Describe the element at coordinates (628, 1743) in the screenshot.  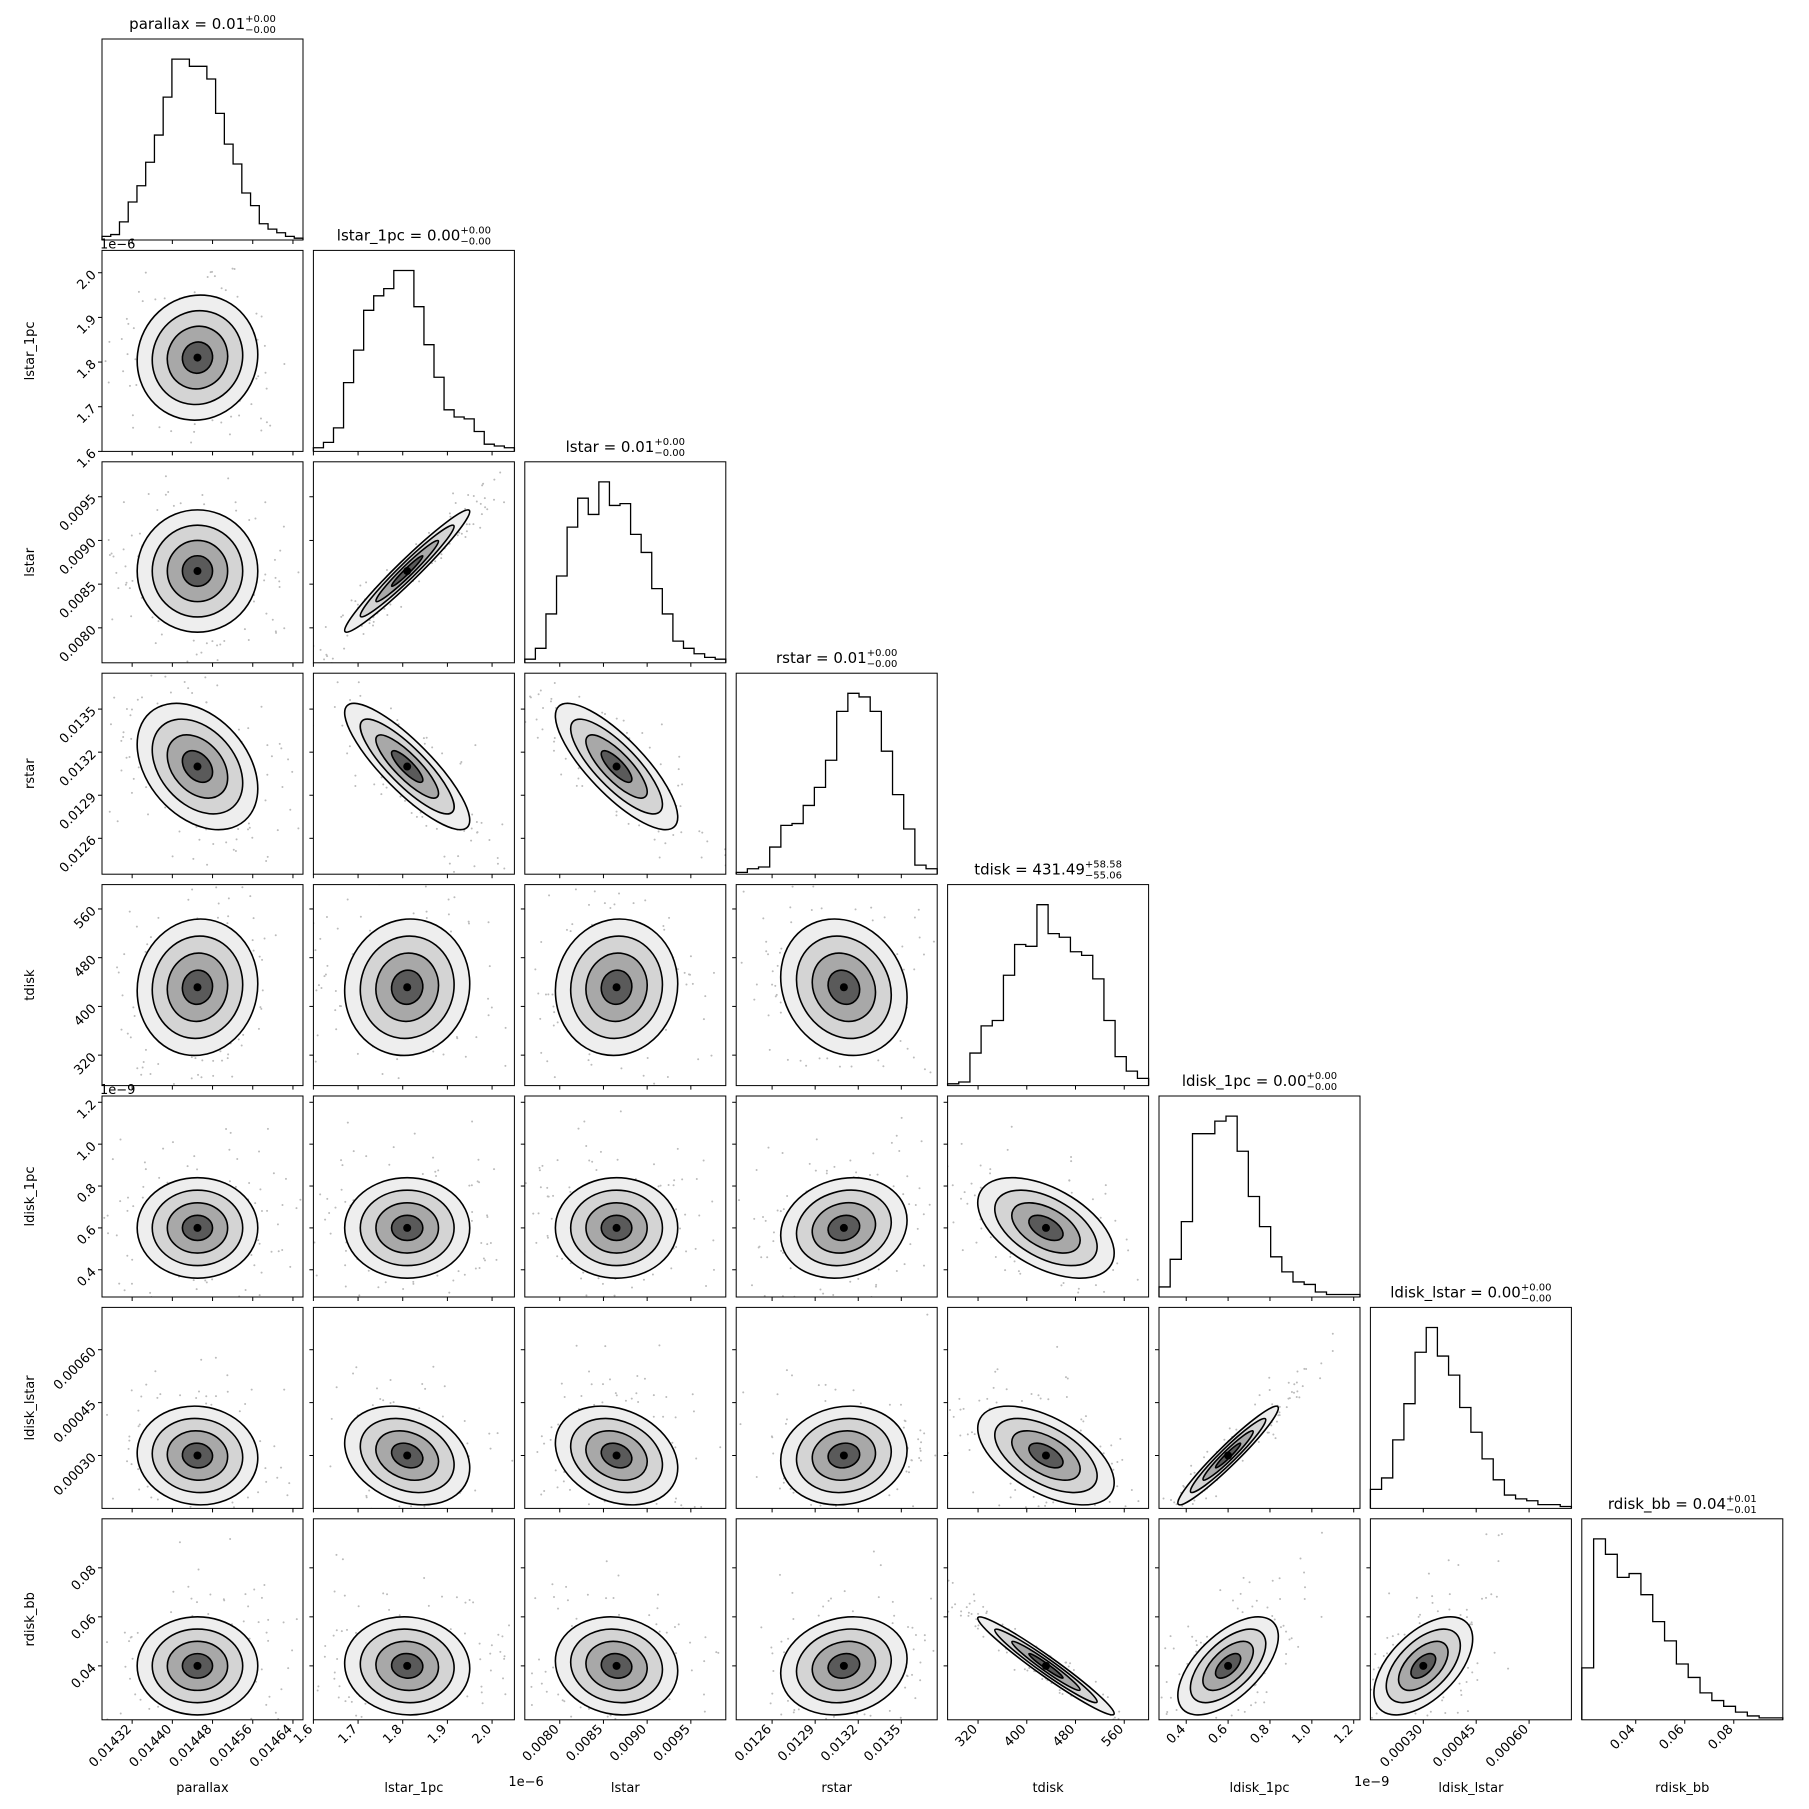
I see `x-tick-label: 0.0090` at that location.